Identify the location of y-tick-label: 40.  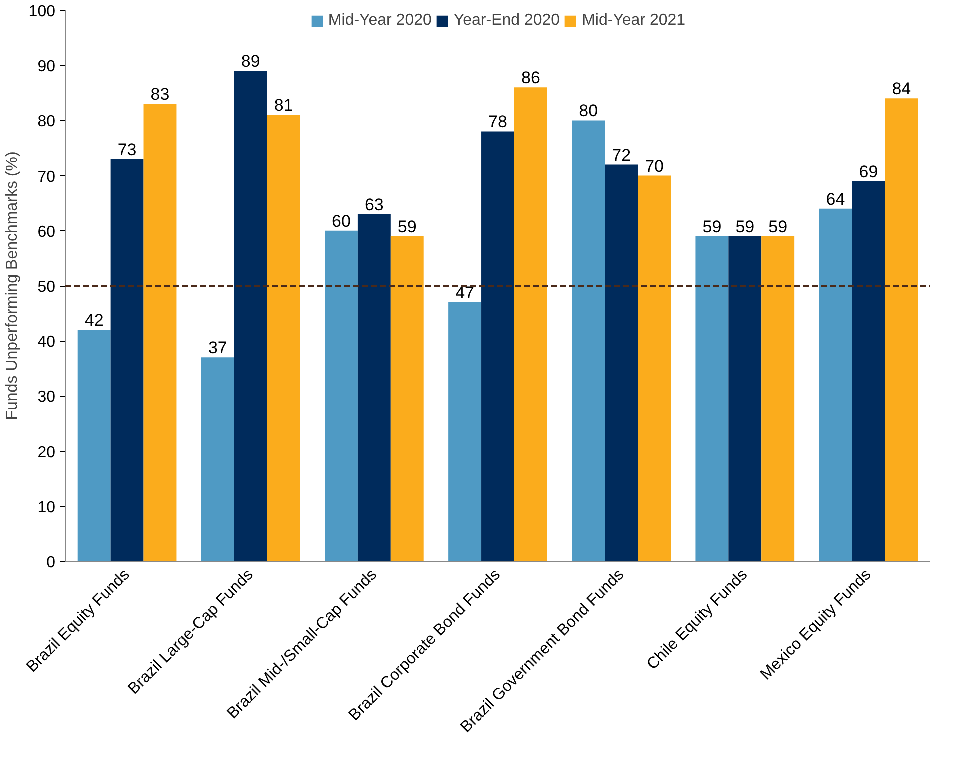
(47, 343).